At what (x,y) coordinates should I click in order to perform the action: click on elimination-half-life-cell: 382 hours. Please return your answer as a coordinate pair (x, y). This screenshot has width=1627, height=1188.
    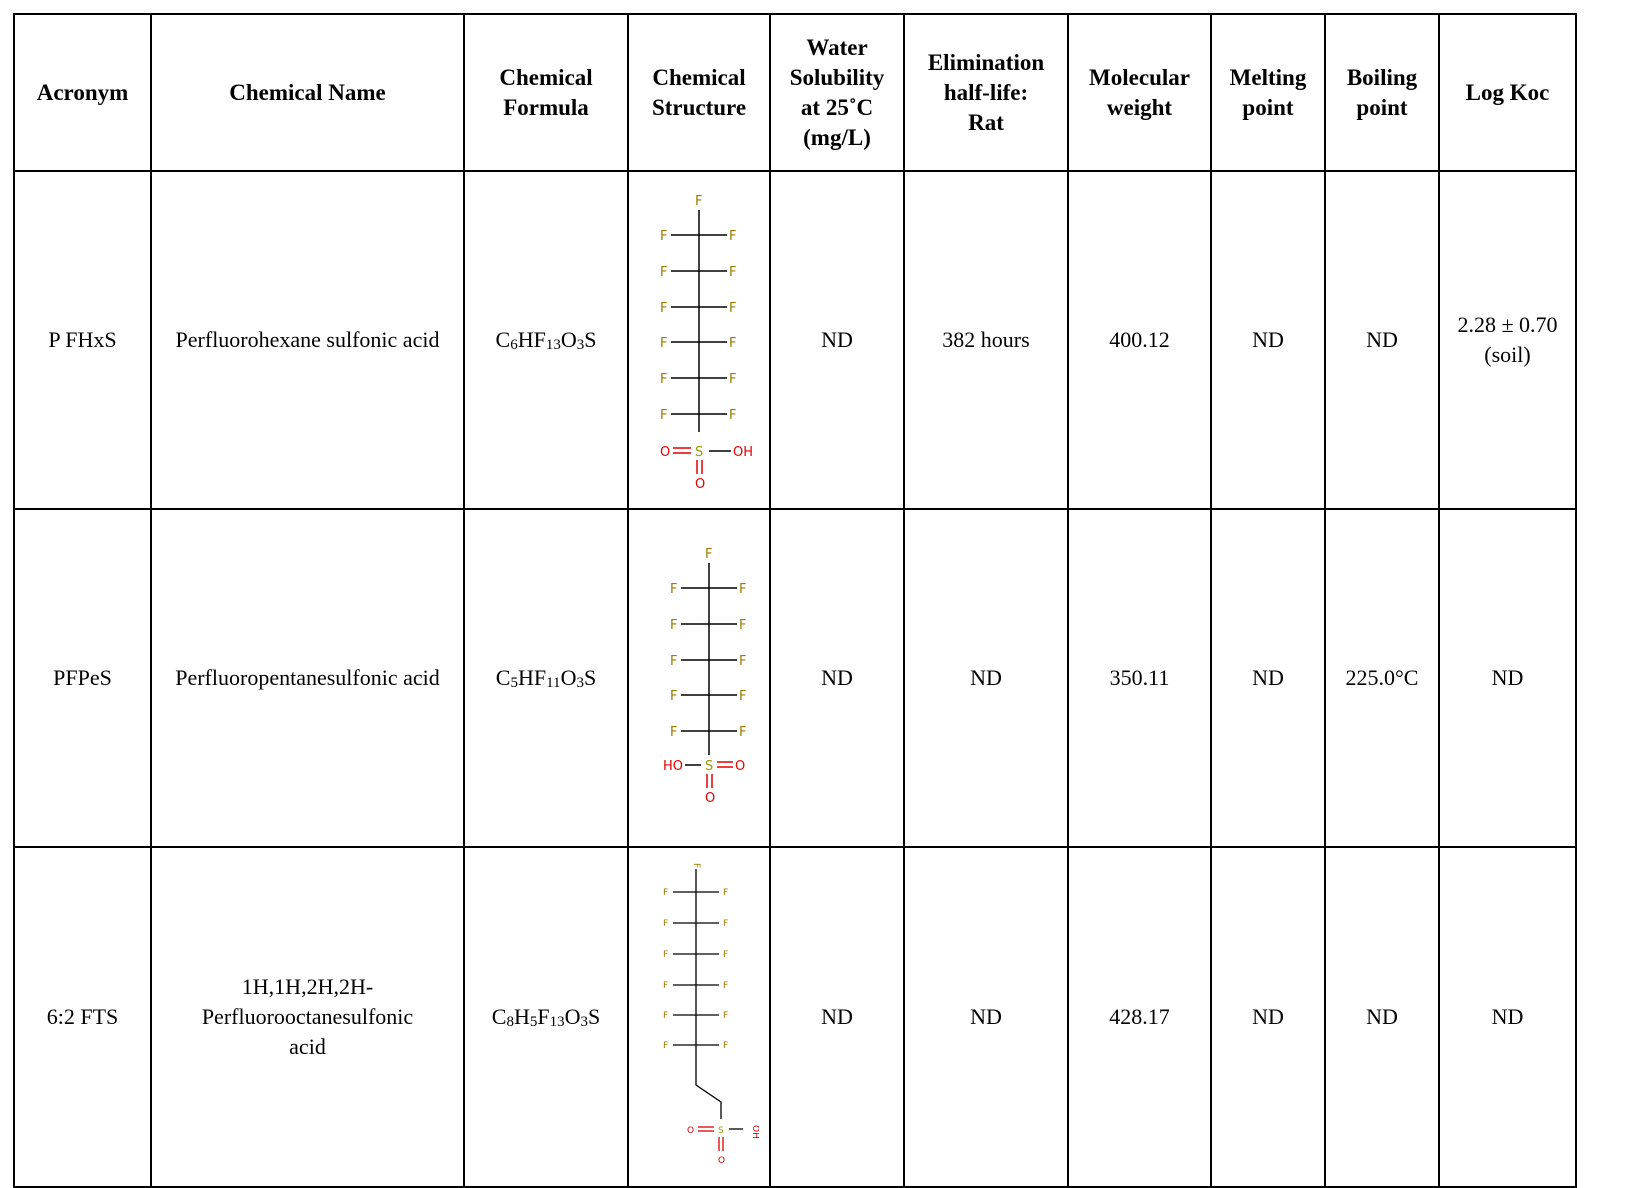
    Looking at the image, I should click on (986, 340).